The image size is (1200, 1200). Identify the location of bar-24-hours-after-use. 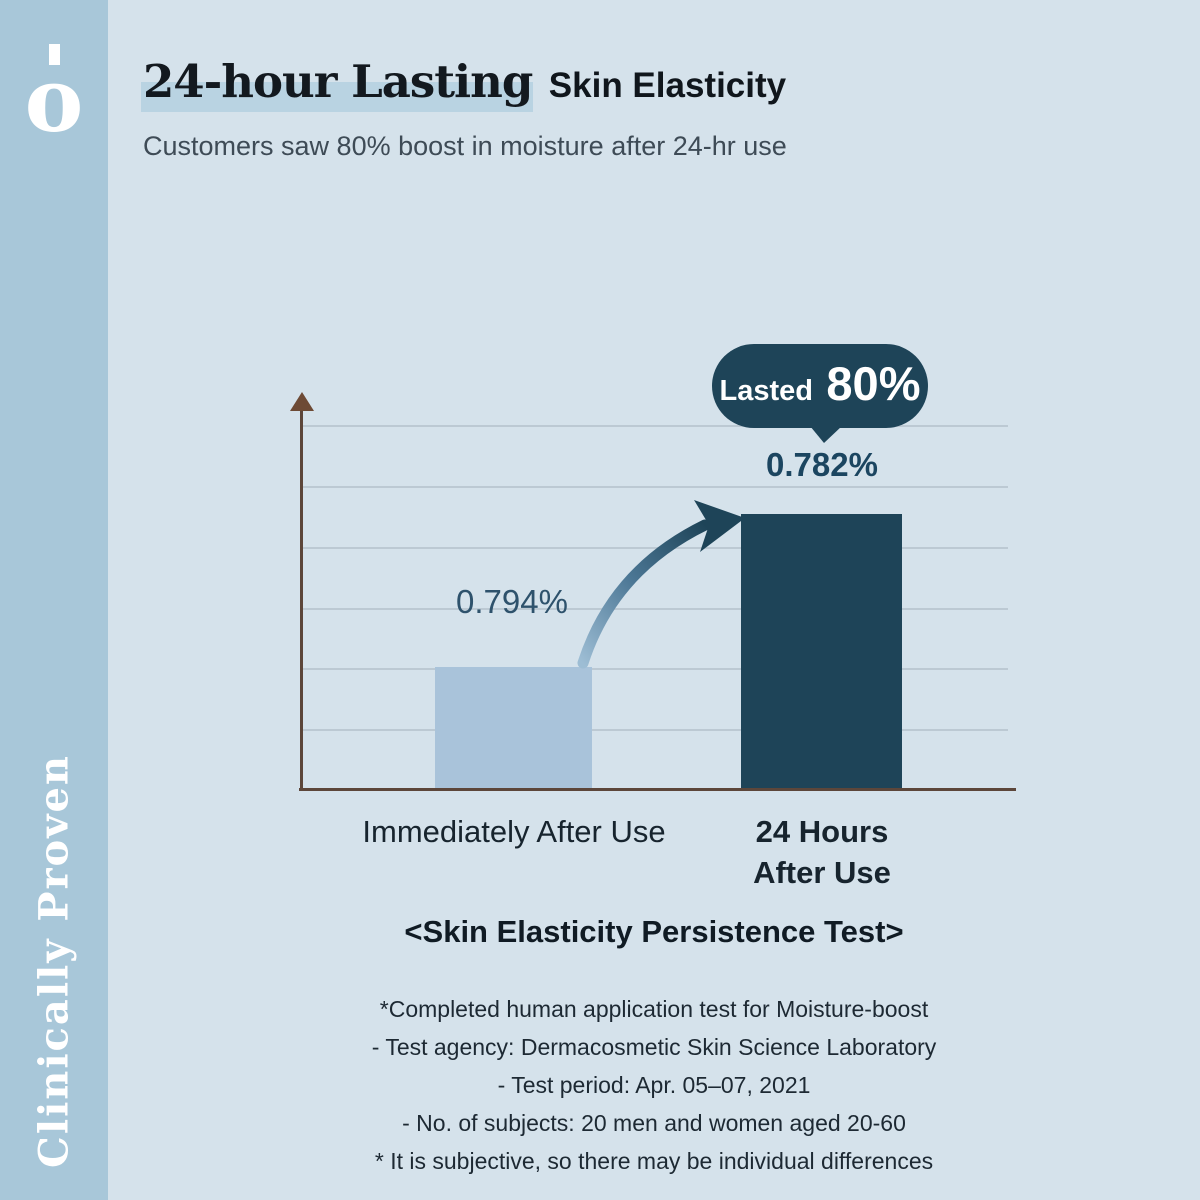
(821, 651).